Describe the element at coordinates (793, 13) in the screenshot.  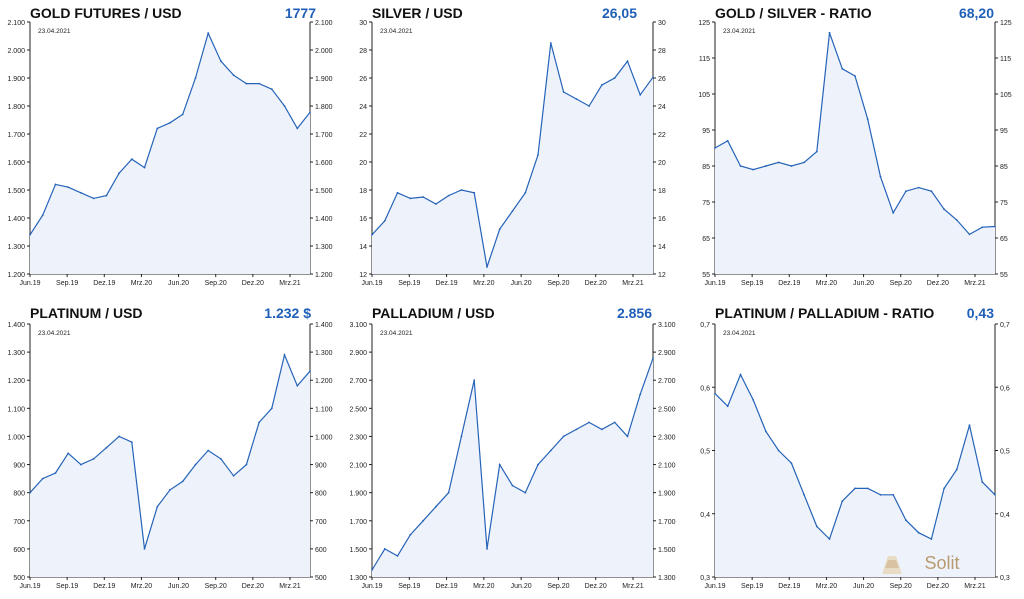
I see `chart-title: GOLD / SILVER - RATIO` at that location.